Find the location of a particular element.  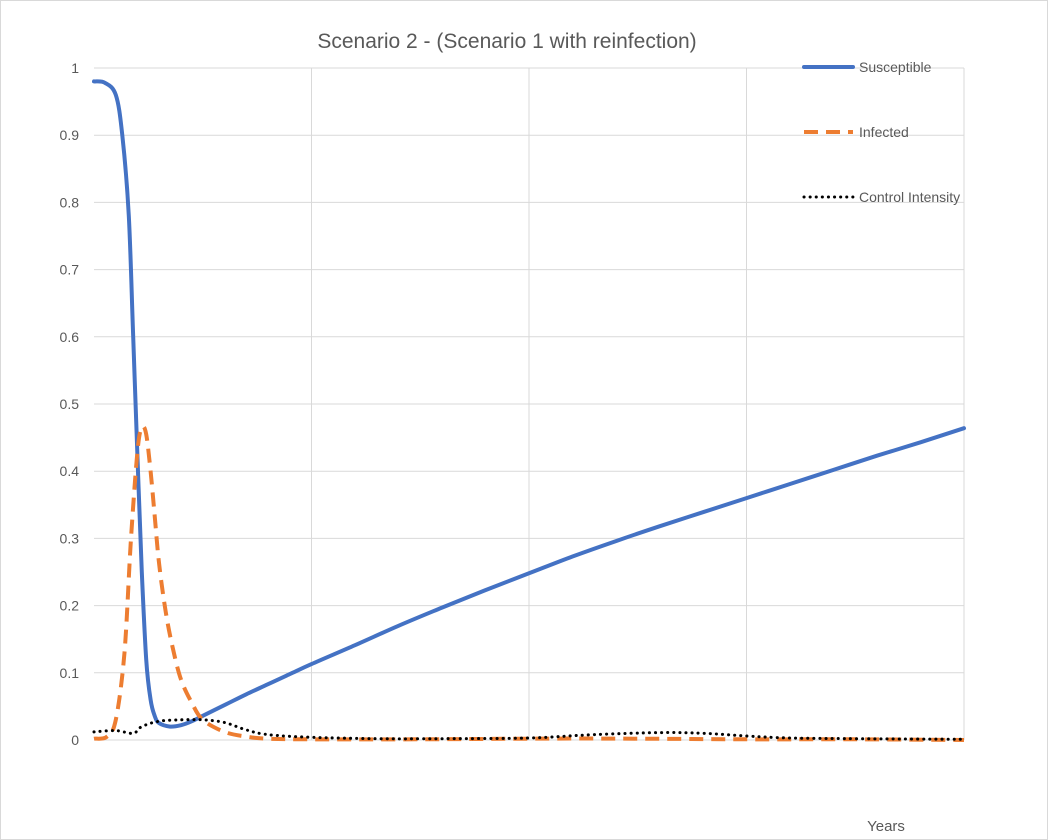

legend-label-infected: Infected is located at coordinates (884, 132).